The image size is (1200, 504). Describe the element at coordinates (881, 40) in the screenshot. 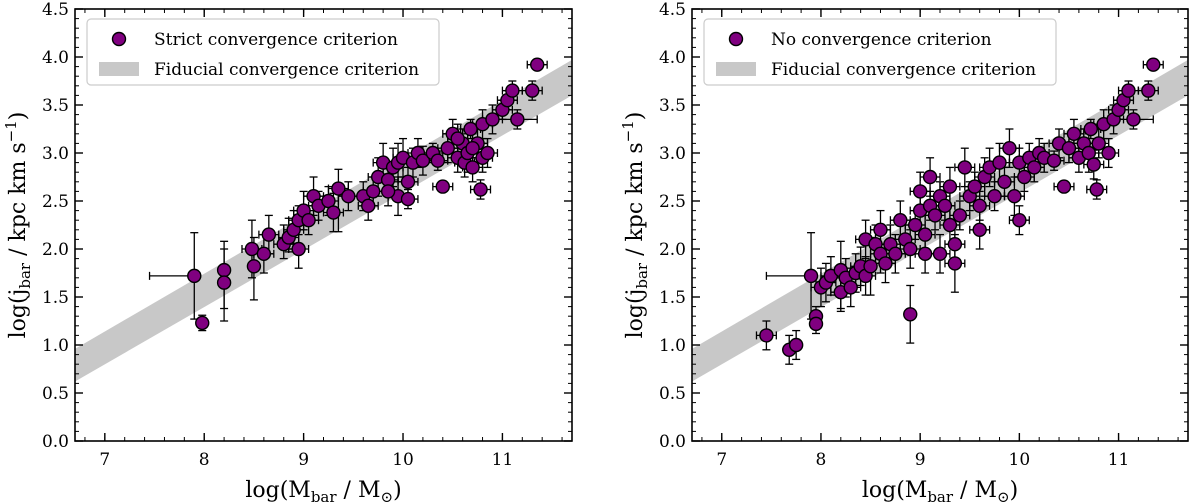

I see `legend-label: No convergence criterion` at that location.